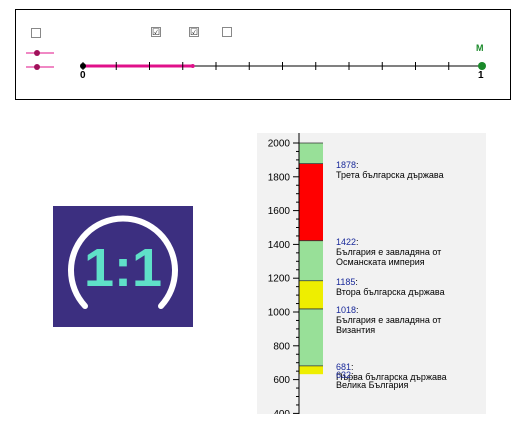  What do you see at coordinates (372, 385) in the screenshot?
I see `event-text: Велика България` at bounding box center [372, 385].